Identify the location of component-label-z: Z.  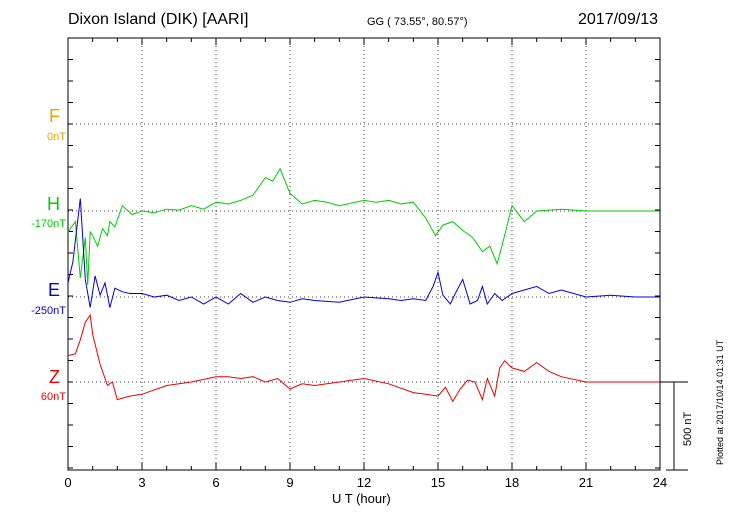
(54, 377).